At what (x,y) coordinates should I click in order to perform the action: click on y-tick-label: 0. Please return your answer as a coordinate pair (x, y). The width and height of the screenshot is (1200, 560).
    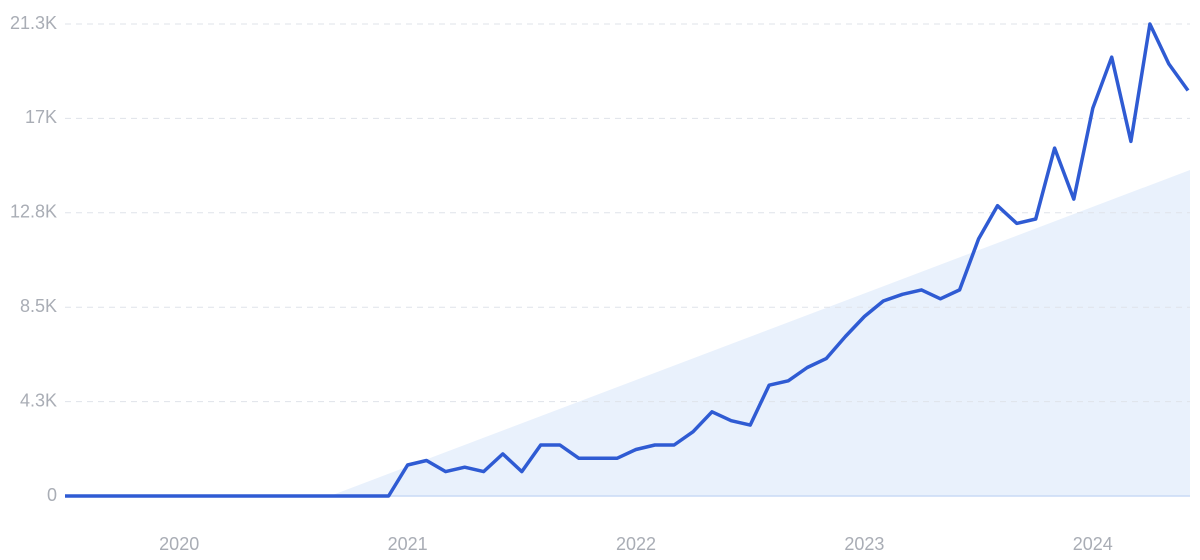
    Looking at the image, I should click on (52, 495).